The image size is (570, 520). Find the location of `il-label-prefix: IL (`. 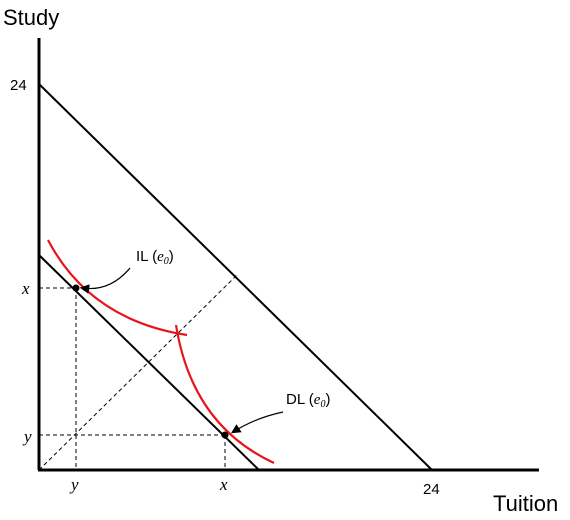

il-label-prefix: IL ( is located at coordinates (146, 256).